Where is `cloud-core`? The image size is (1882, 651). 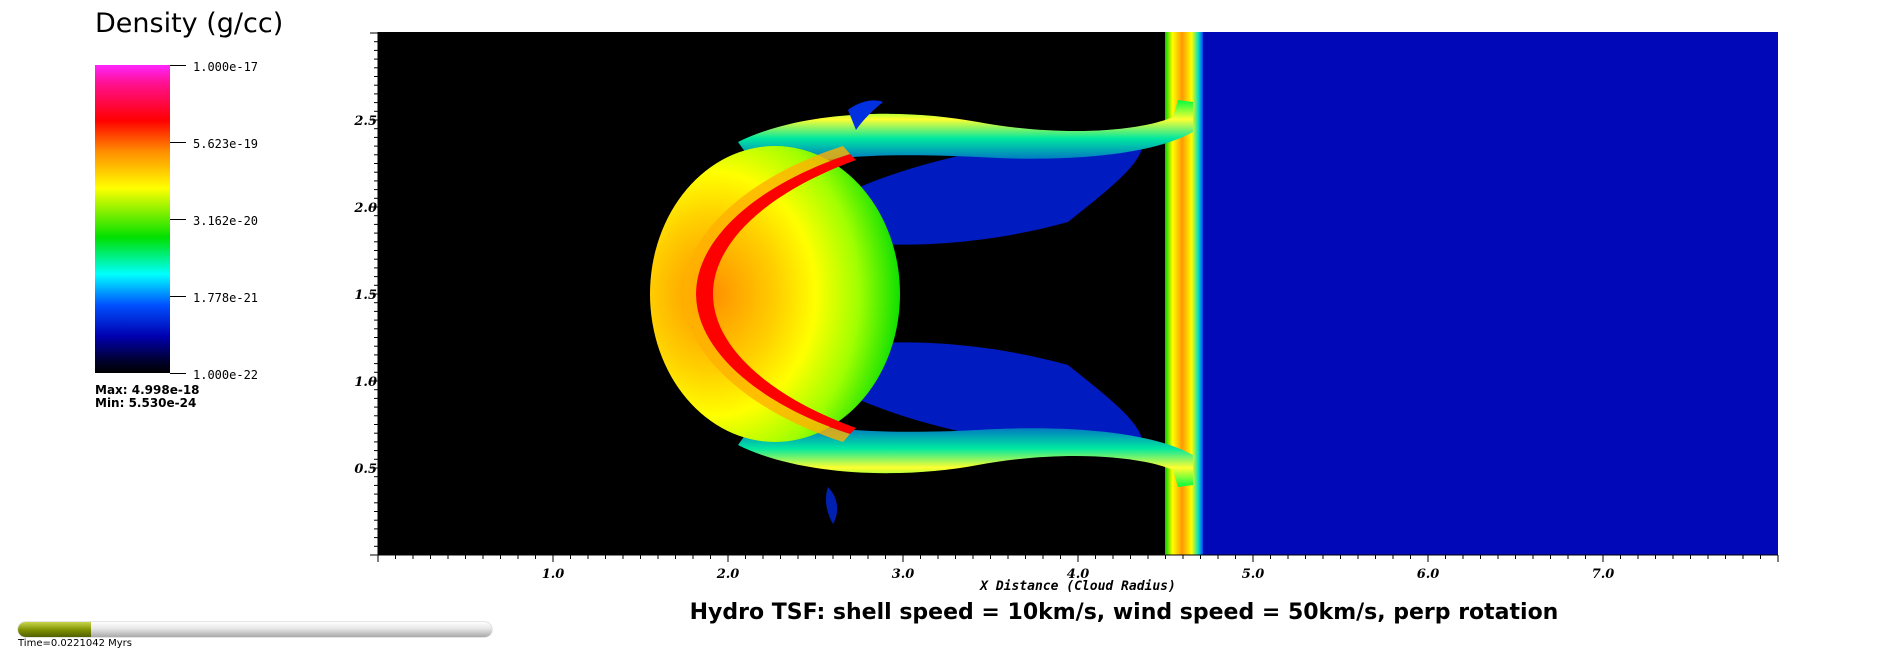 cloud-core is located at coordinates (775, 294).